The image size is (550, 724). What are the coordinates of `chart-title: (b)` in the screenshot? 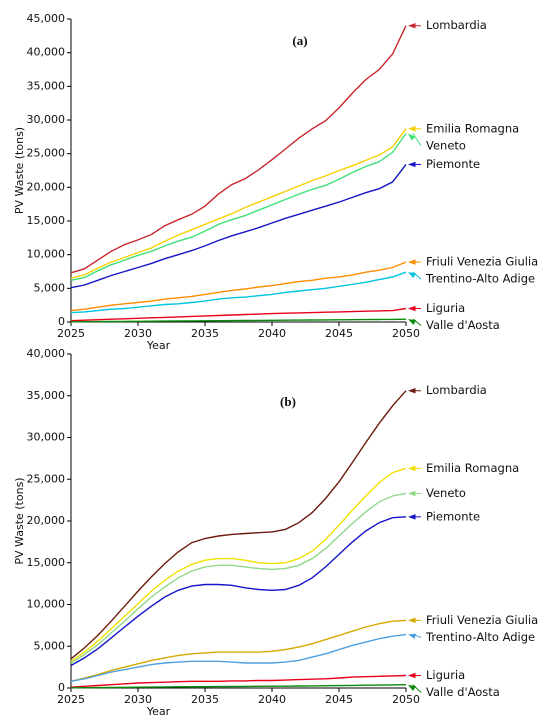 It's located at (288, 401).